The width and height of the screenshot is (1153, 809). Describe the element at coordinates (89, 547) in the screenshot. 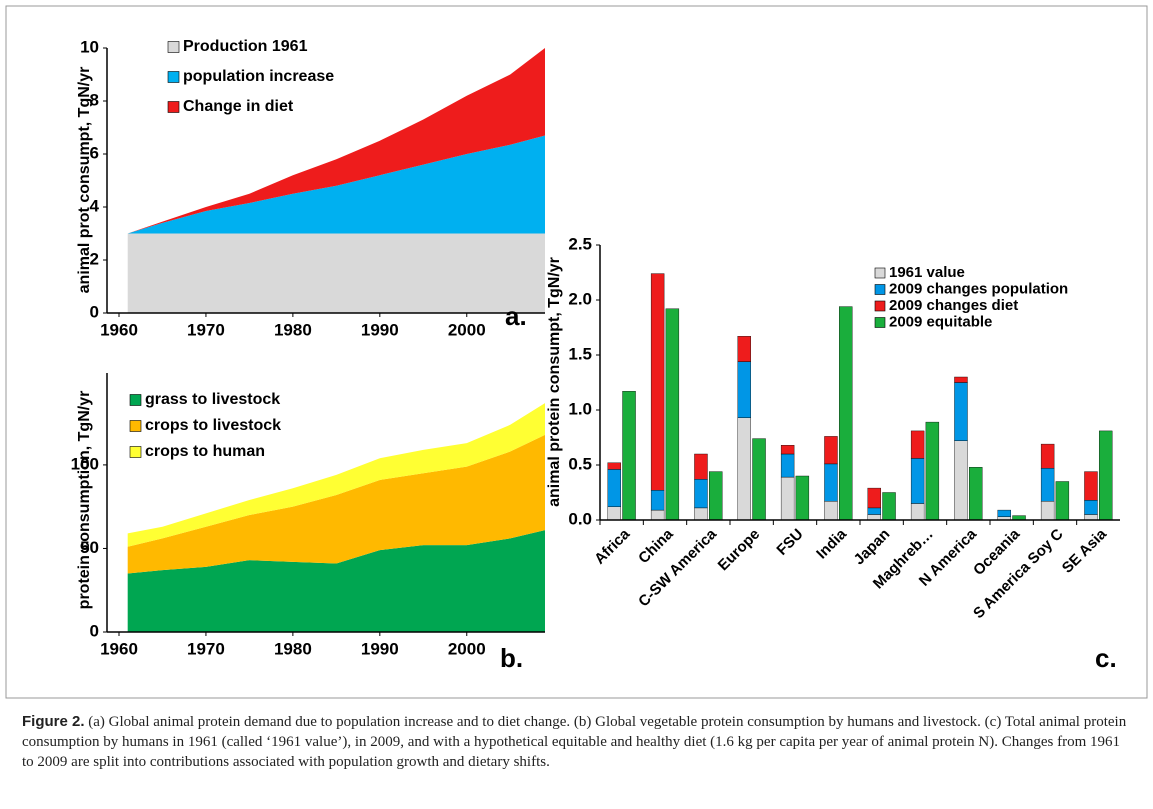

I see `y-tick-label: 50` at that location.